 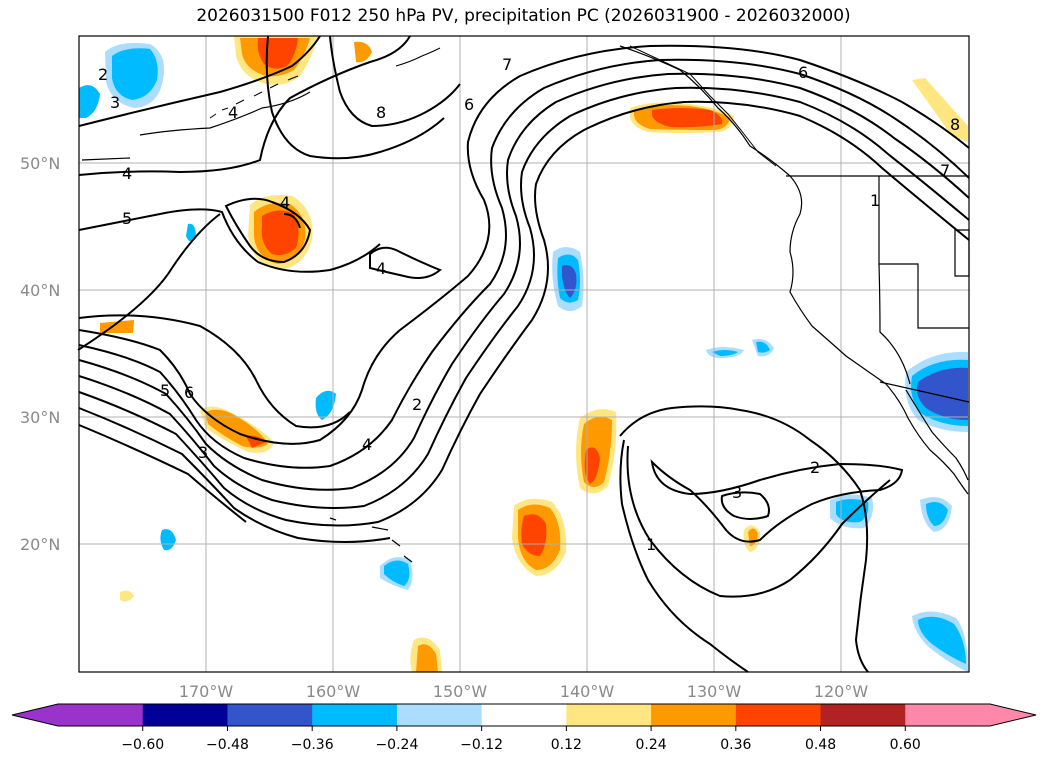 I want to click on colorbar-tick-label: −0.48, so click(x=227, y=745).